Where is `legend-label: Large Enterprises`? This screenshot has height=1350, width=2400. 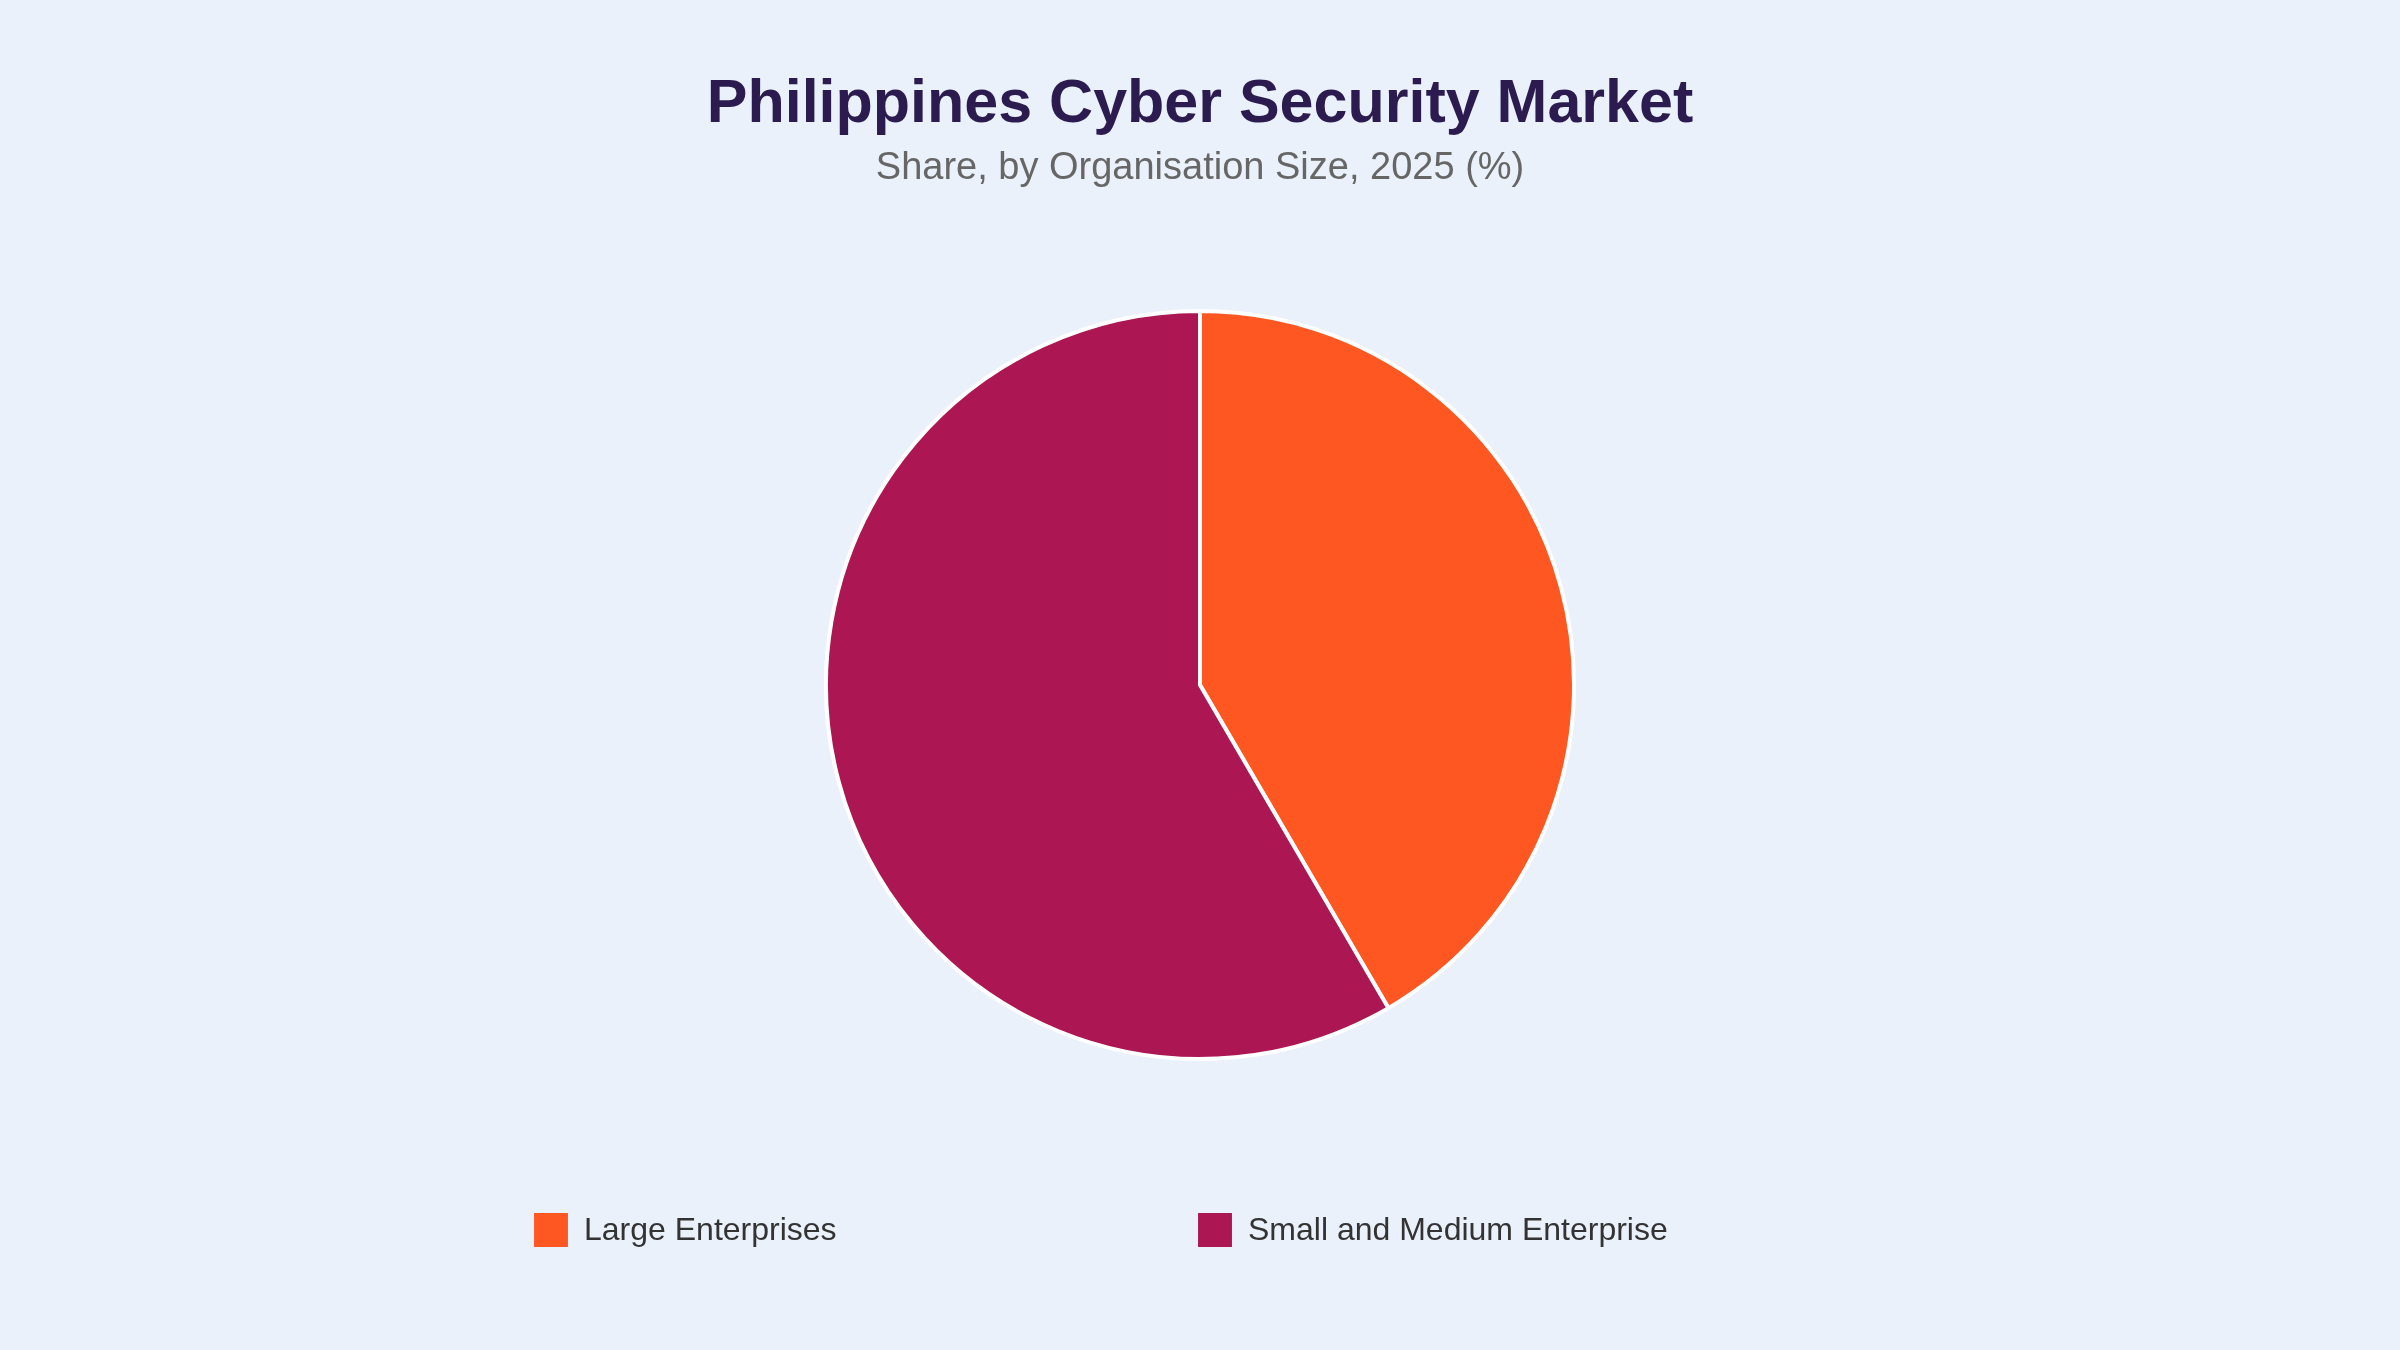
legend-label: Large Enterprises is located at coordinates (710, 1229).